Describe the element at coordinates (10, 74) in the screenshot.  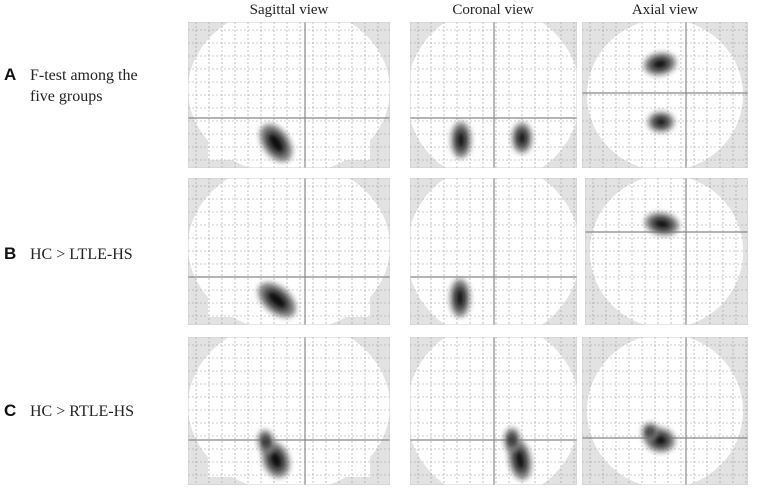
I see `row-letter: A` at that location.